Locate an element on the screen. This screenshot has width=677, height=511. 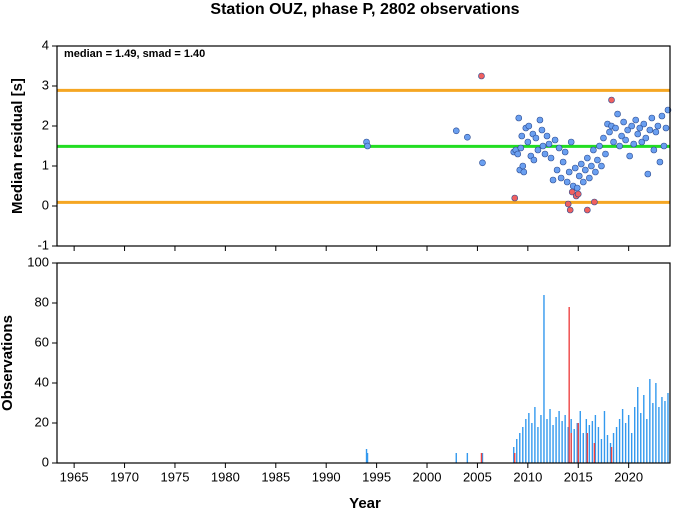
y-tick-label: 80 is located at coordinates (42, 301).